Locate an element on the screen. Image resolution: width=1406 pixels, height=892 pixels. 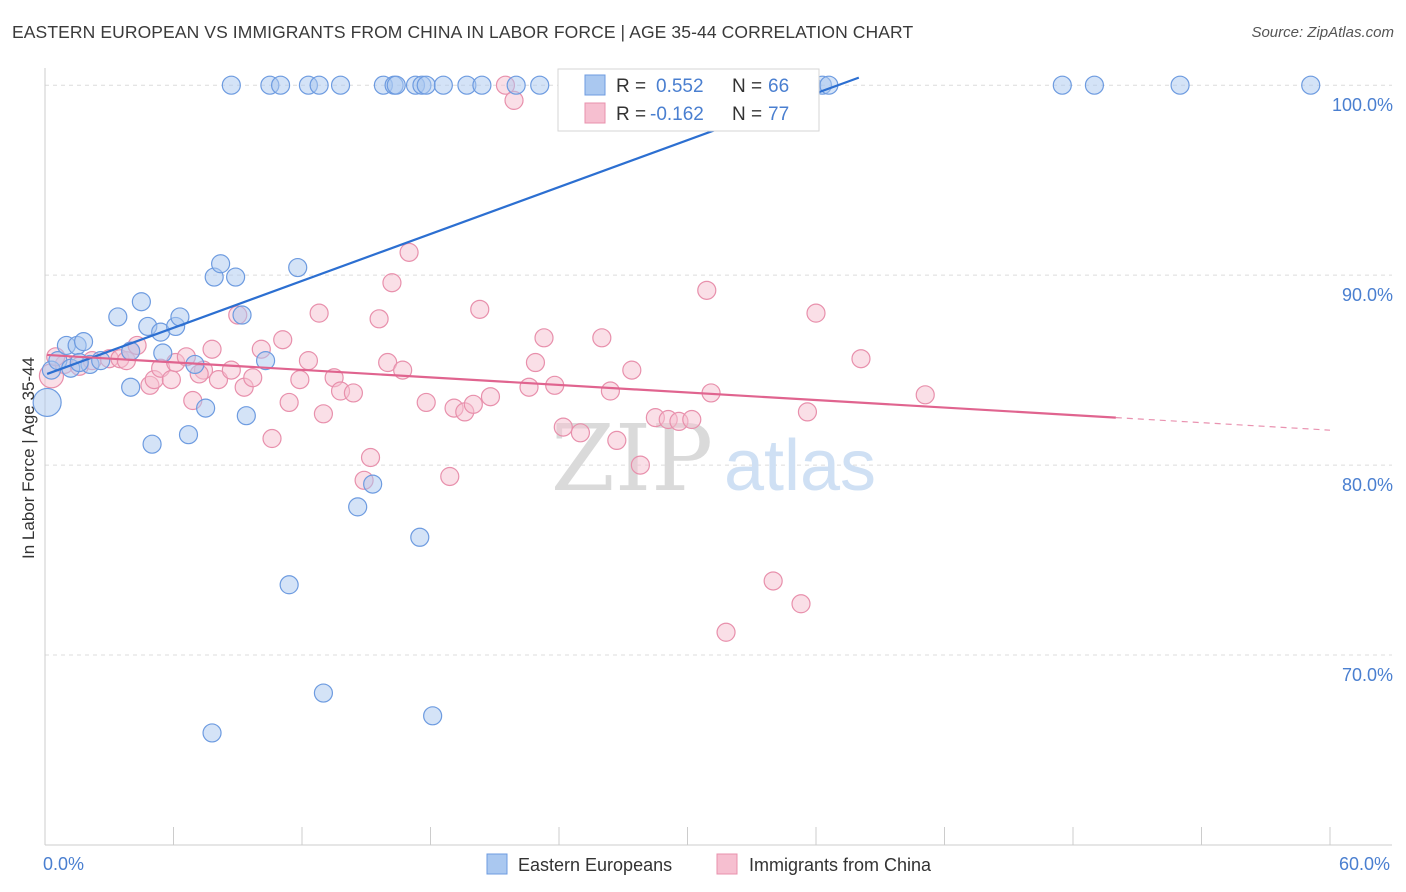
bottom-legend-swatch-blue is located at coordinates (497, 864).